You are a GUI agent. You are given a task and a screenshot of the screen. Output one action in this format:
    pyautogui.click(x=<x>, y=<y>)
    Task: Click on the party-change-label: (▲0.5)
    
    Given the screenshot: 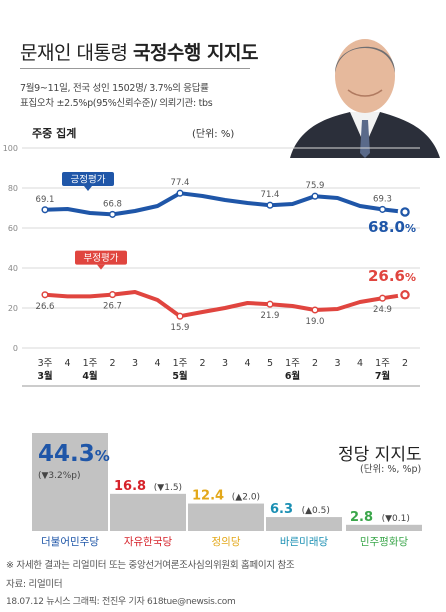 What is the action you would take?
    pyautogui.click(x=316, y=511)
    